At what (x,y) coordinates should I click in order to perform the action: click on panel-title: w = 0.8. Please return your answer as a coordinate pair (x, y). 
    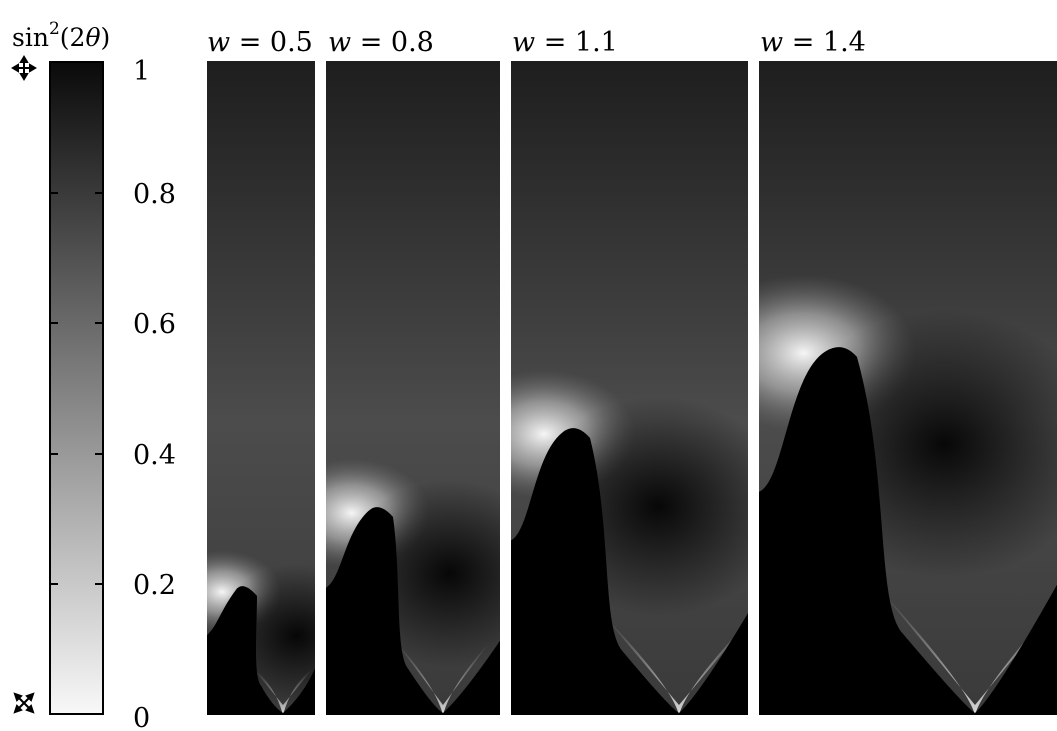
    Looking at the image, I should click on (381, 42).